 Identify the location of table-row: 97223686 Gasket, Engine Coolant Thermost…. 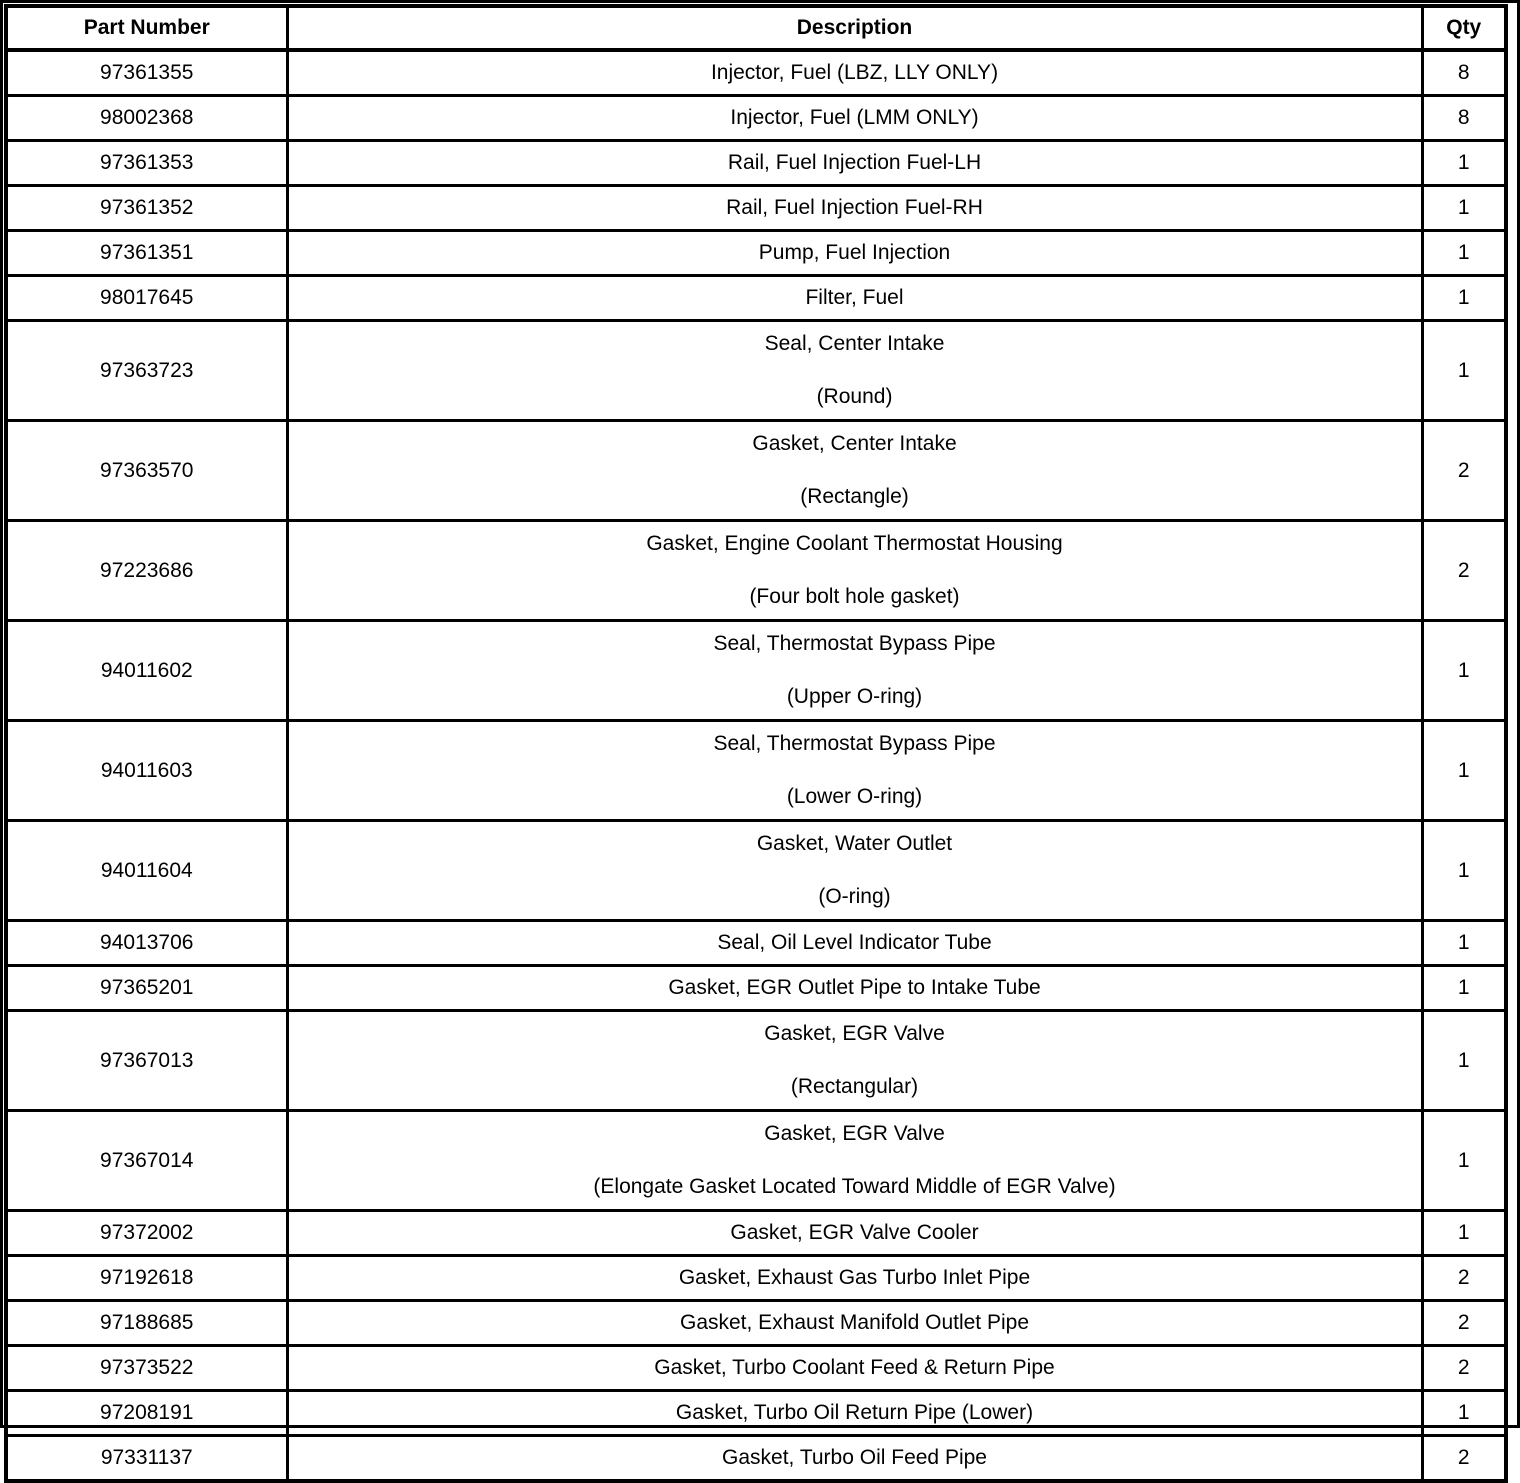
(756, 570).